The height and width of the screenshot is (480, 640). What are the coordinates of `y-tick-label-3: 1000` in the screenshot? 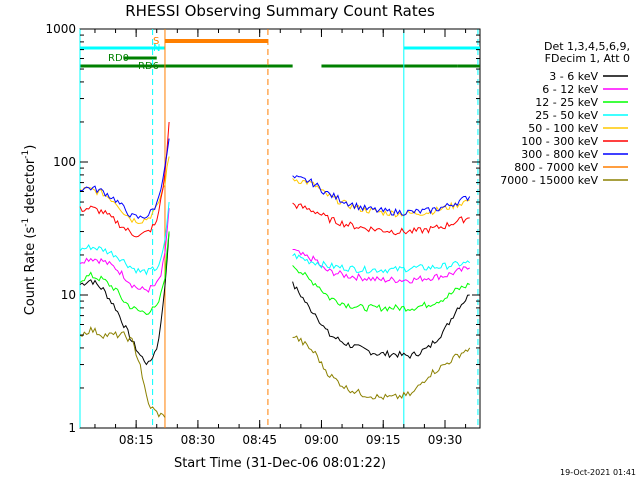 It's located at (60, 29).